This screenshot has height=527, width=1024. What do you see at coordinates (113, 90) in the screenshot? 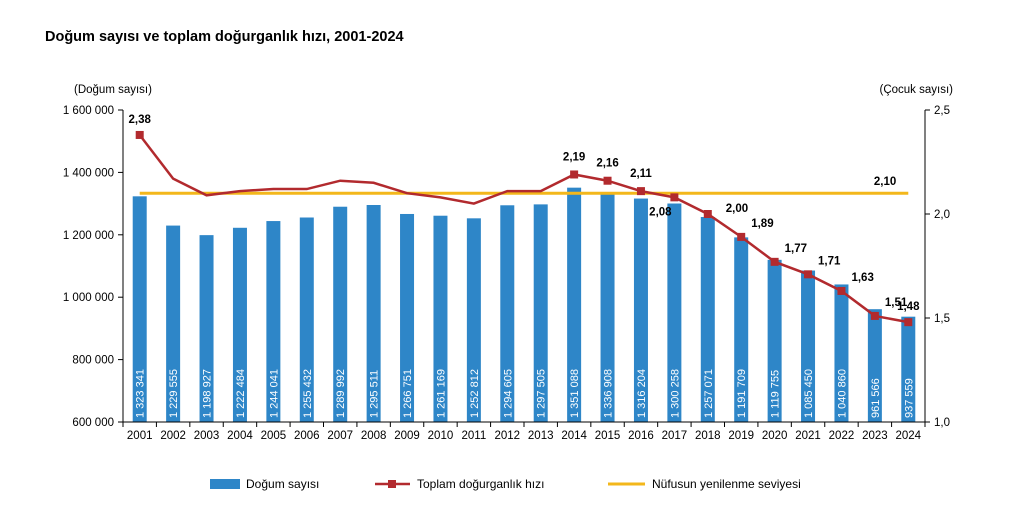
I see `left-axis-title: (Doğum sayısı)` at bounding box center [113, 90].